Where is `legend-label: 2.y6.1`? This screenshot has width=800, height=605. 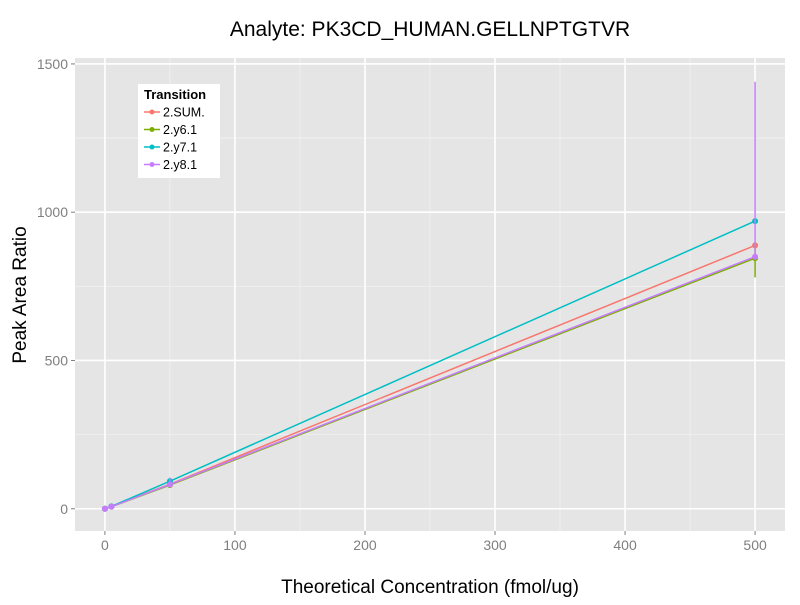 legend-label: 2.y6.1 is located at coordinates (180, 130).